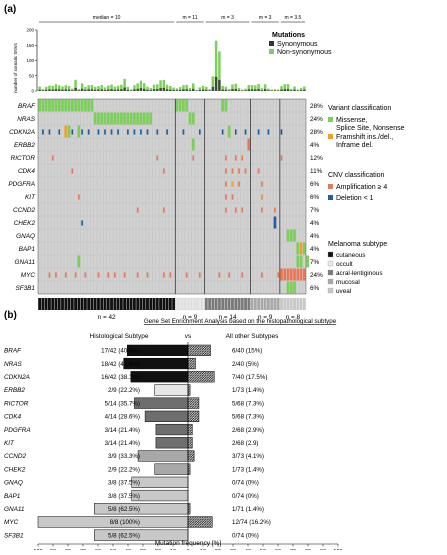 This screenshot has width=447, height=555. Describe the element at coordinates (191, 456) in the screenshot. I see `right-bar` at that location.